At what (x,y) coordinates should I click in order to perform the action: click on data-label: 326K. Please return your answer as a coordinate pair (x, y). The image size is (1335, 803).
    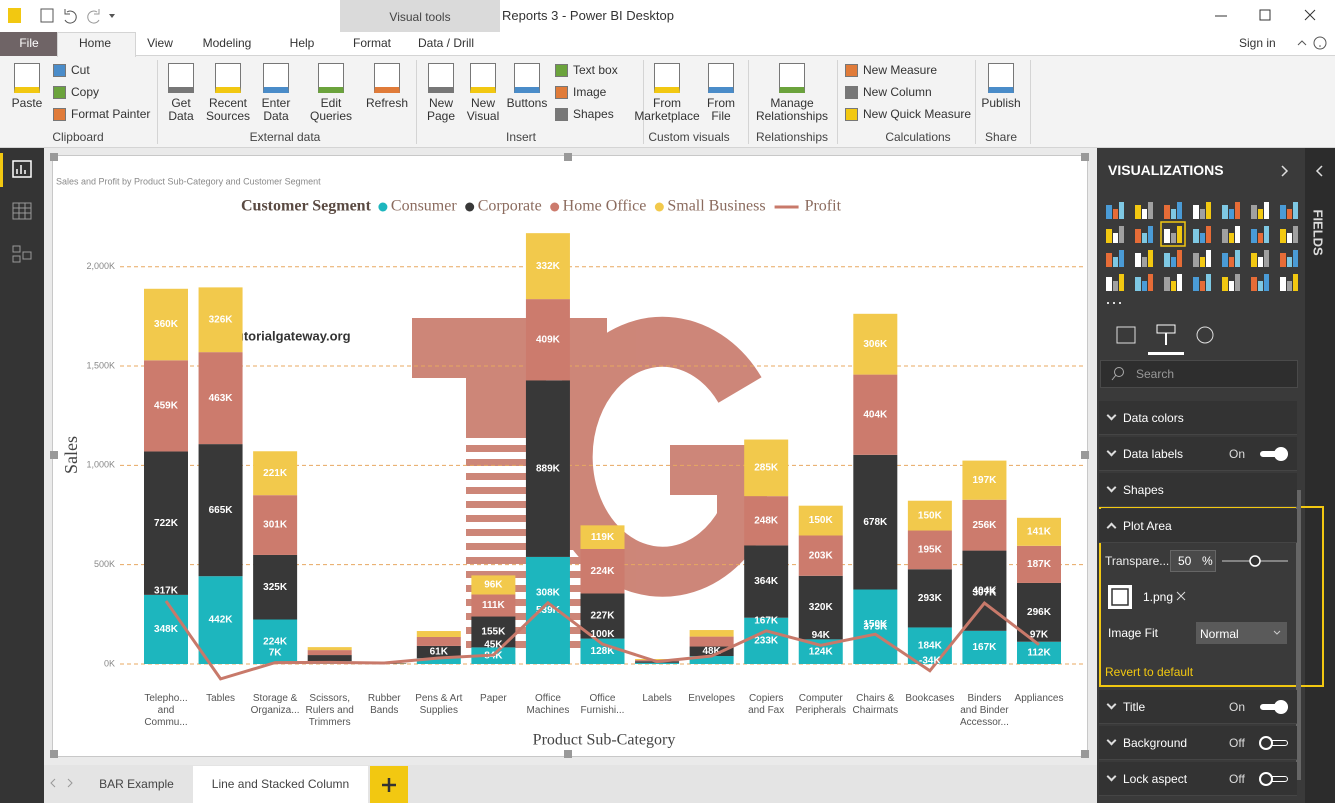
    Looking at the image, I should click on (221, 319).